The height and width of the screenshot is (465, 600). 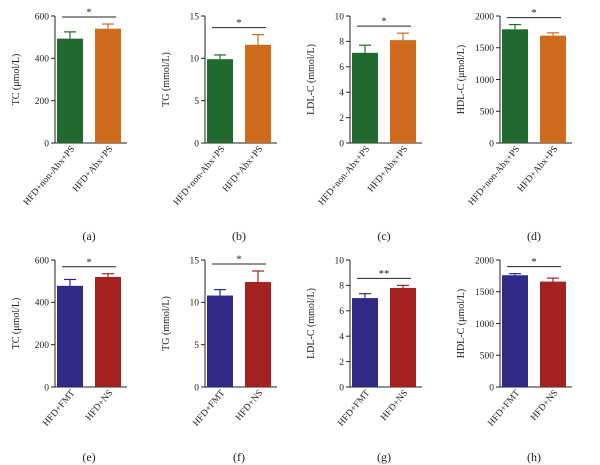 I want to click on panel-c-y-tick-label: 10, so click(x=340, y=17).